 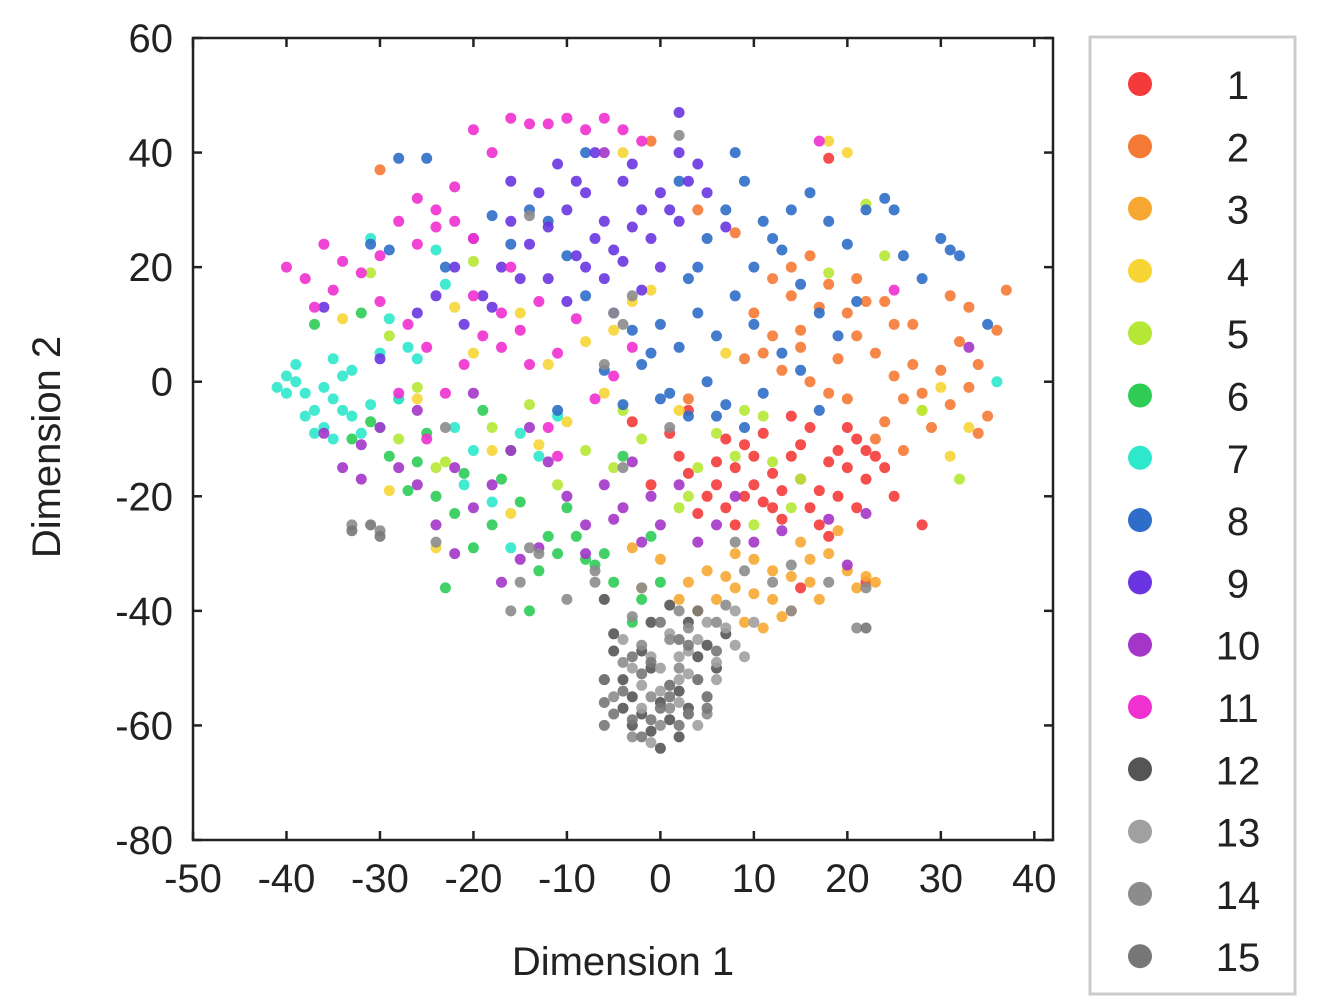 I want to click on y-tick-label: -20, so click(x=144, y=497).